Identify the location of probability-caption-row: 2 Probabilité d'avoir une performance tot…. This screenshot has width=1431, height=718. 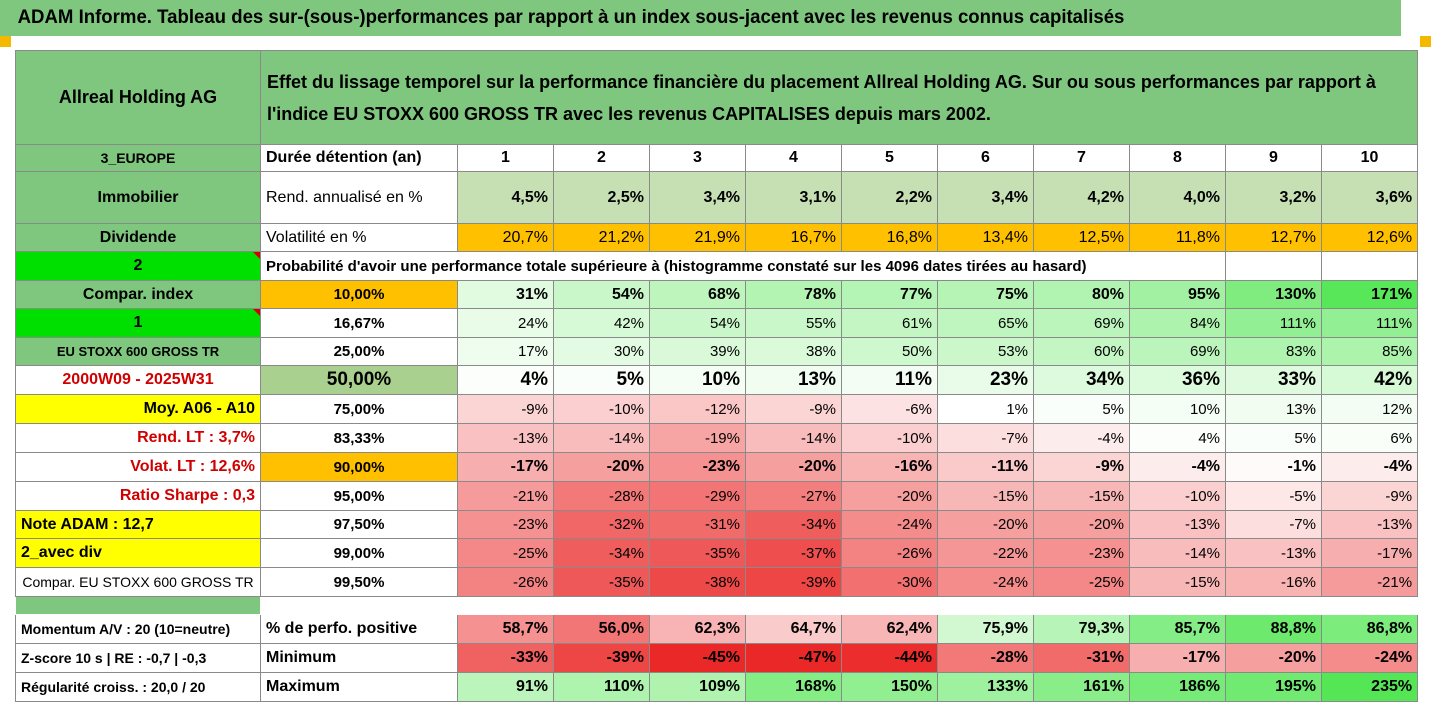
(717, 266).